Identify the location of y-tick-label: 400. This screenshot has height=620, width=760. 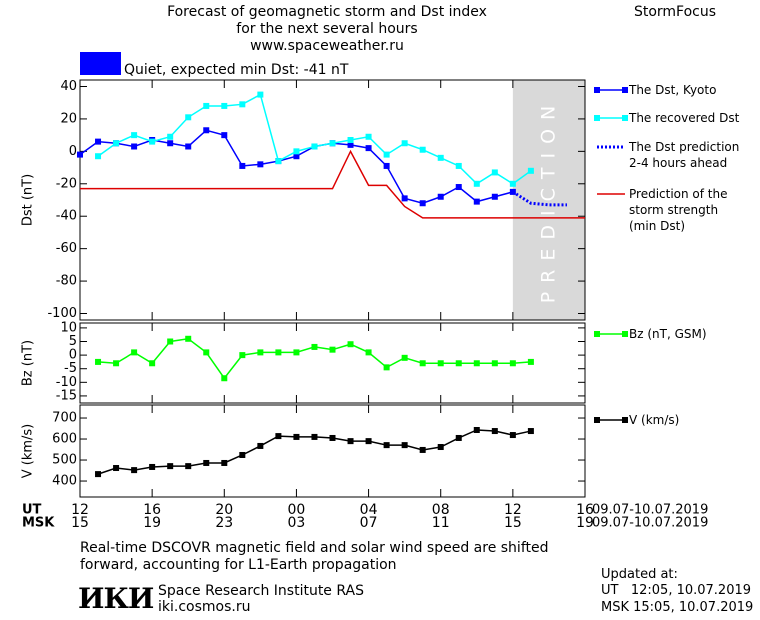
(64, 481).